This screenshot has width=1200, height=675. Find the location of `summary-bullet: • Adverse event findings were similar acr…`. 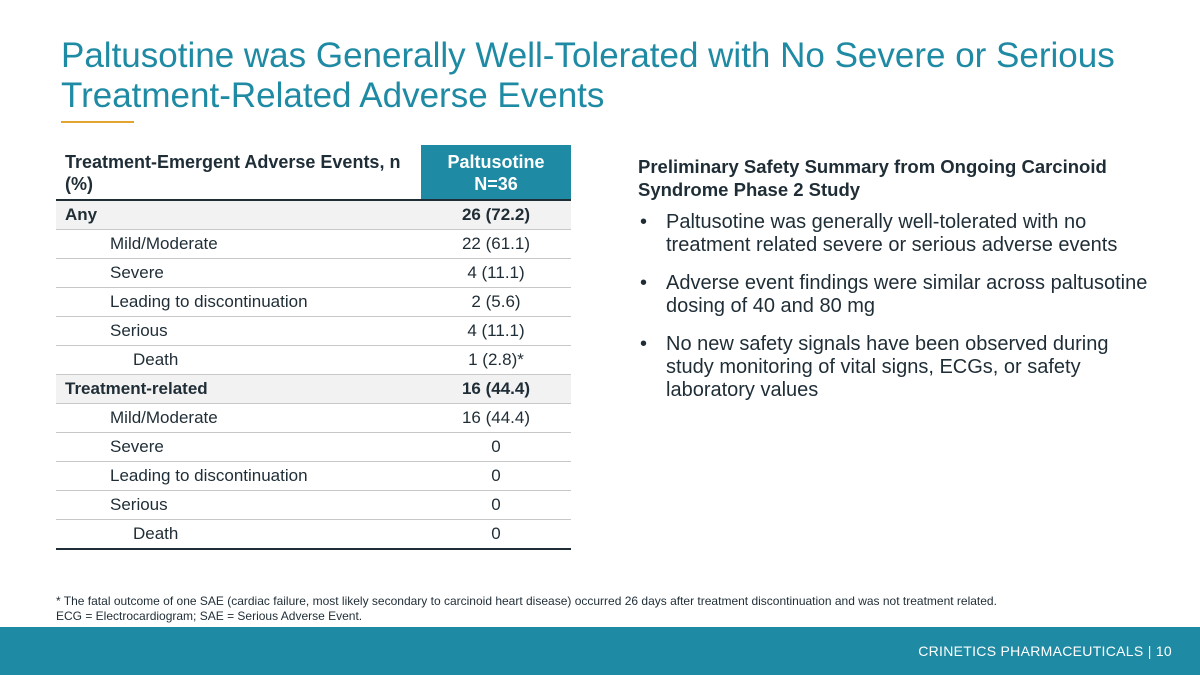

summary-bullet: • Adverse event findings were similar acr… is located at coordinates (898, 295).